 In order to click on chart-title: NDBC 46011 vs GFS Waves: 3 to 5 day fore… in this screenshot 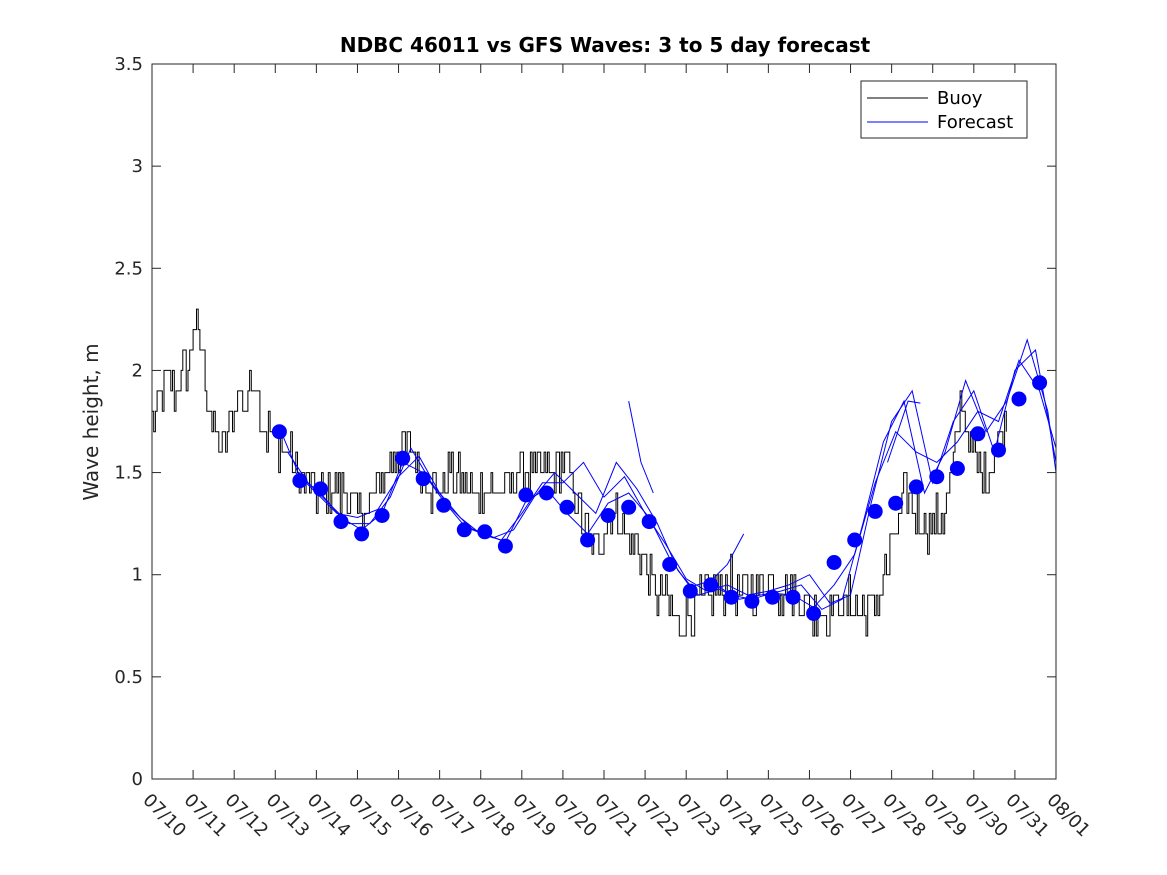, I will do `click(605, 45)`.